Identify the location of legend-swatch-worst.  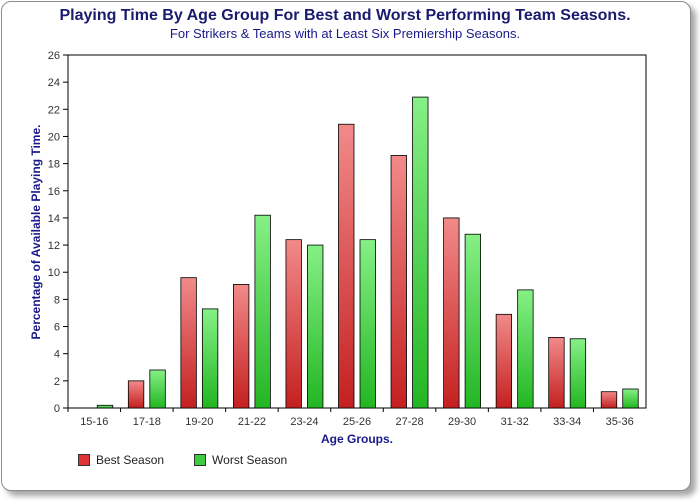
(200, 460).